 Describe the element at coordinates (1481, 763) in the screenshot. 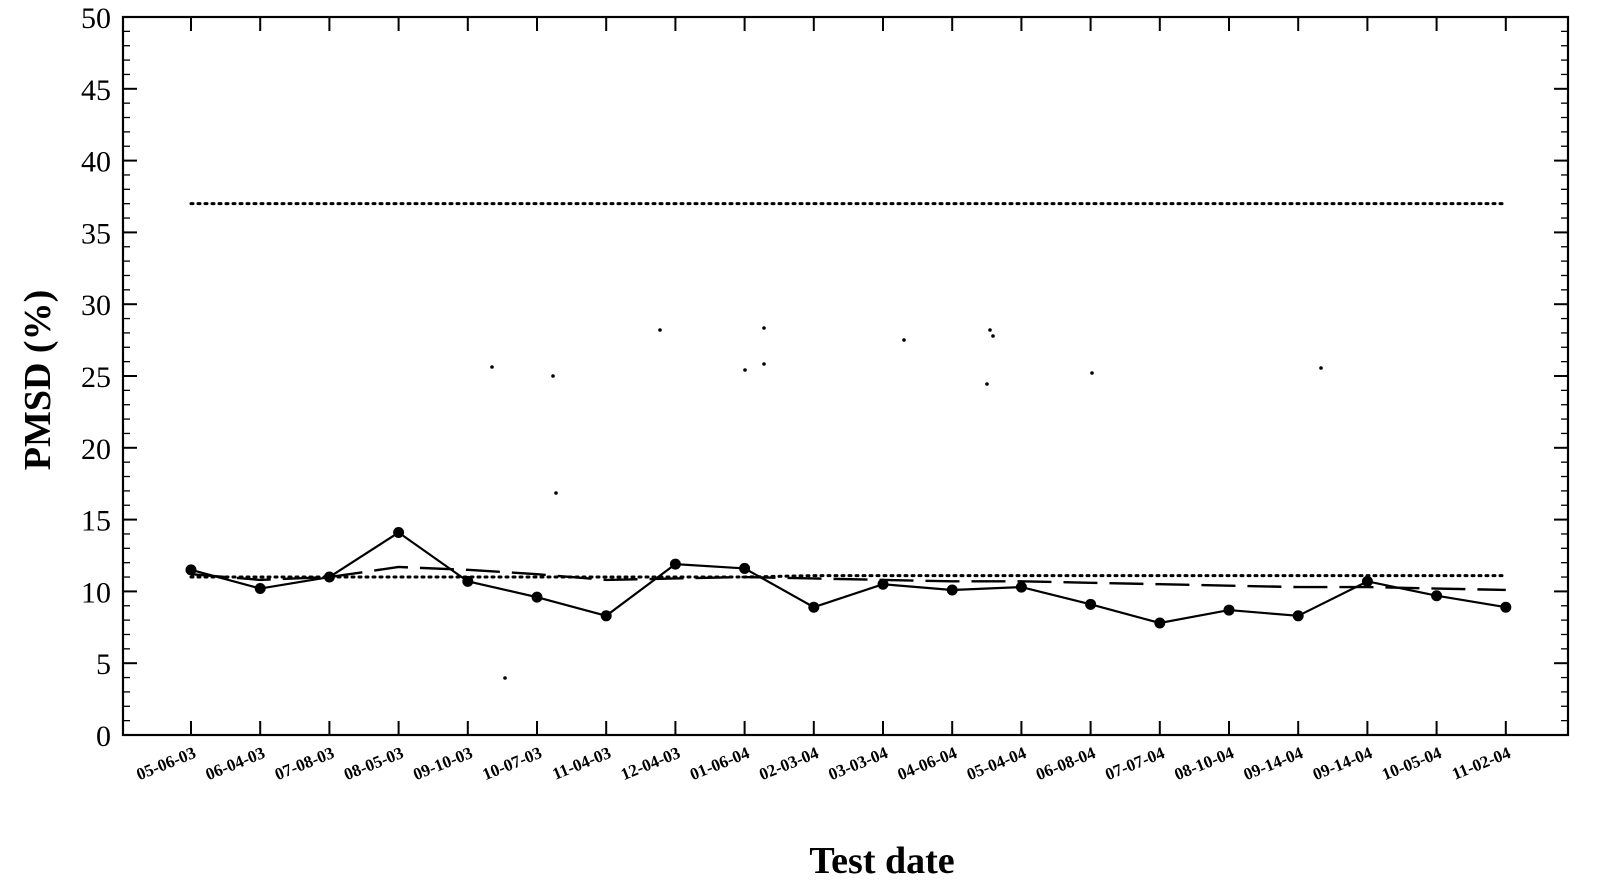

I see `x-tick-label: 11-02-04` at that location.